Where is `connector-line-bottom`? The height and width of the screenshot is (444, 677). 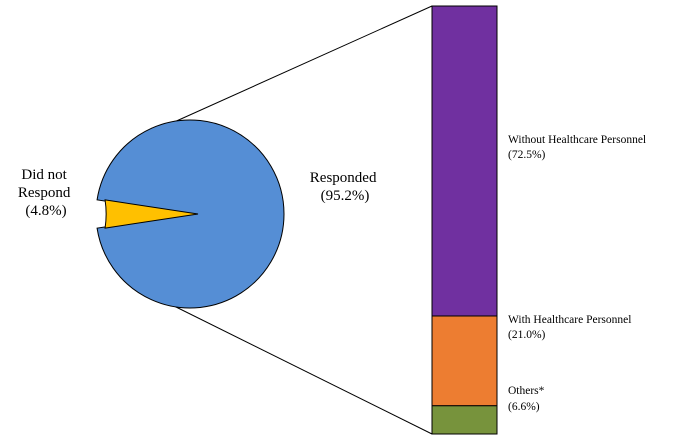 connector-line-bottom is located at coordinates (302, 369).